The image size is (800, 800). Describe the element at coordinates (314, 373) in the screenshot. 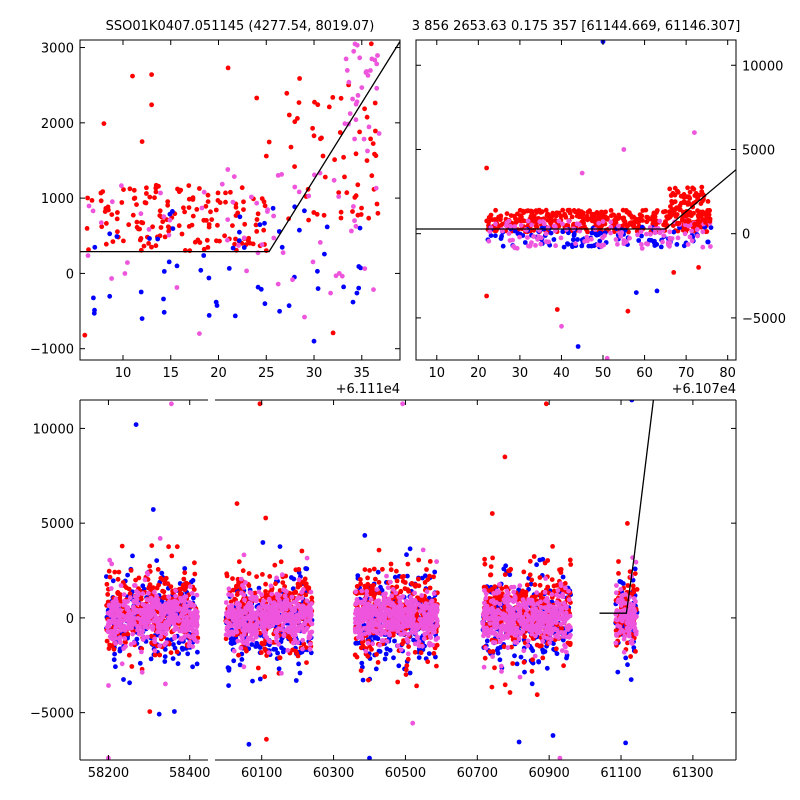

I see `x-tick-label: 30` at that location.